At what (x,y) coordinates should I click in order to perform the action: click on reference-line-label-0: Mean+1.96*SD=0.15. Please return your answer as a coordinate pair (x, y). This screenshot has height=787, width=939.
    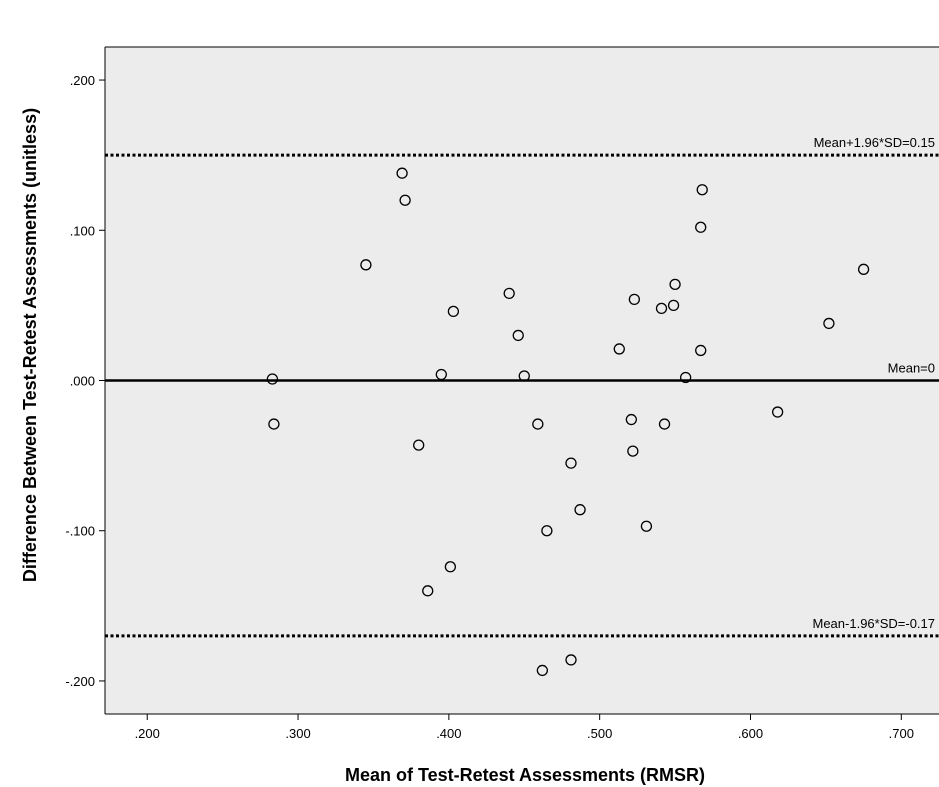
    Looking at the image, I should click on (874, 142).